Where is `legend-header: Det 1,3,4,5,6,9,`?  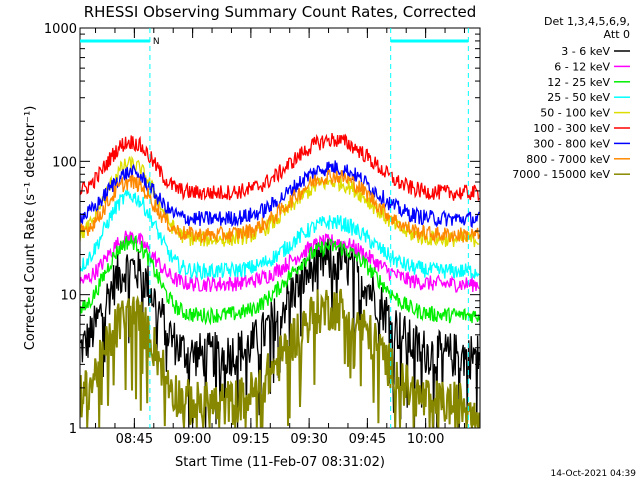 legend-header: Det 1,3,4,5,6,9, is located at coordinates (587, 21).